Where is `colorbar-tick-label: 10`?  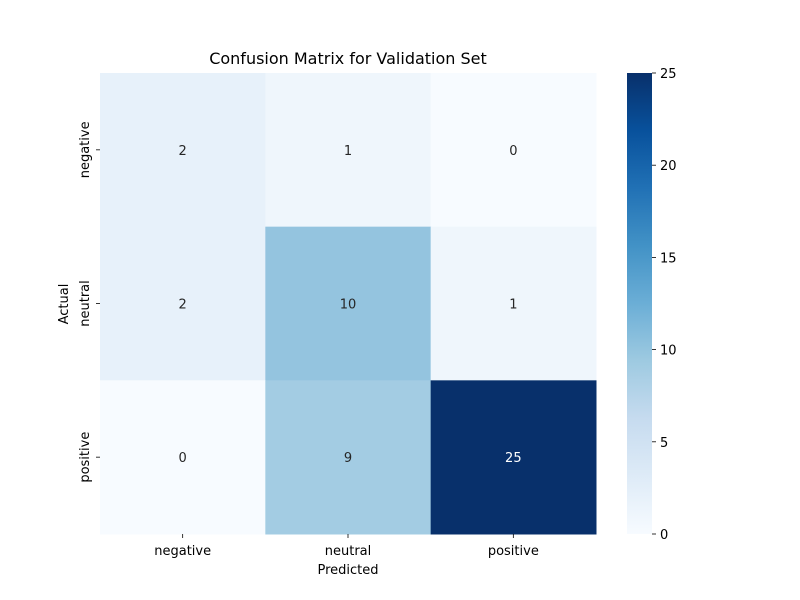 colorbar-tick-label: 10 is located at coordinates (668, 351).